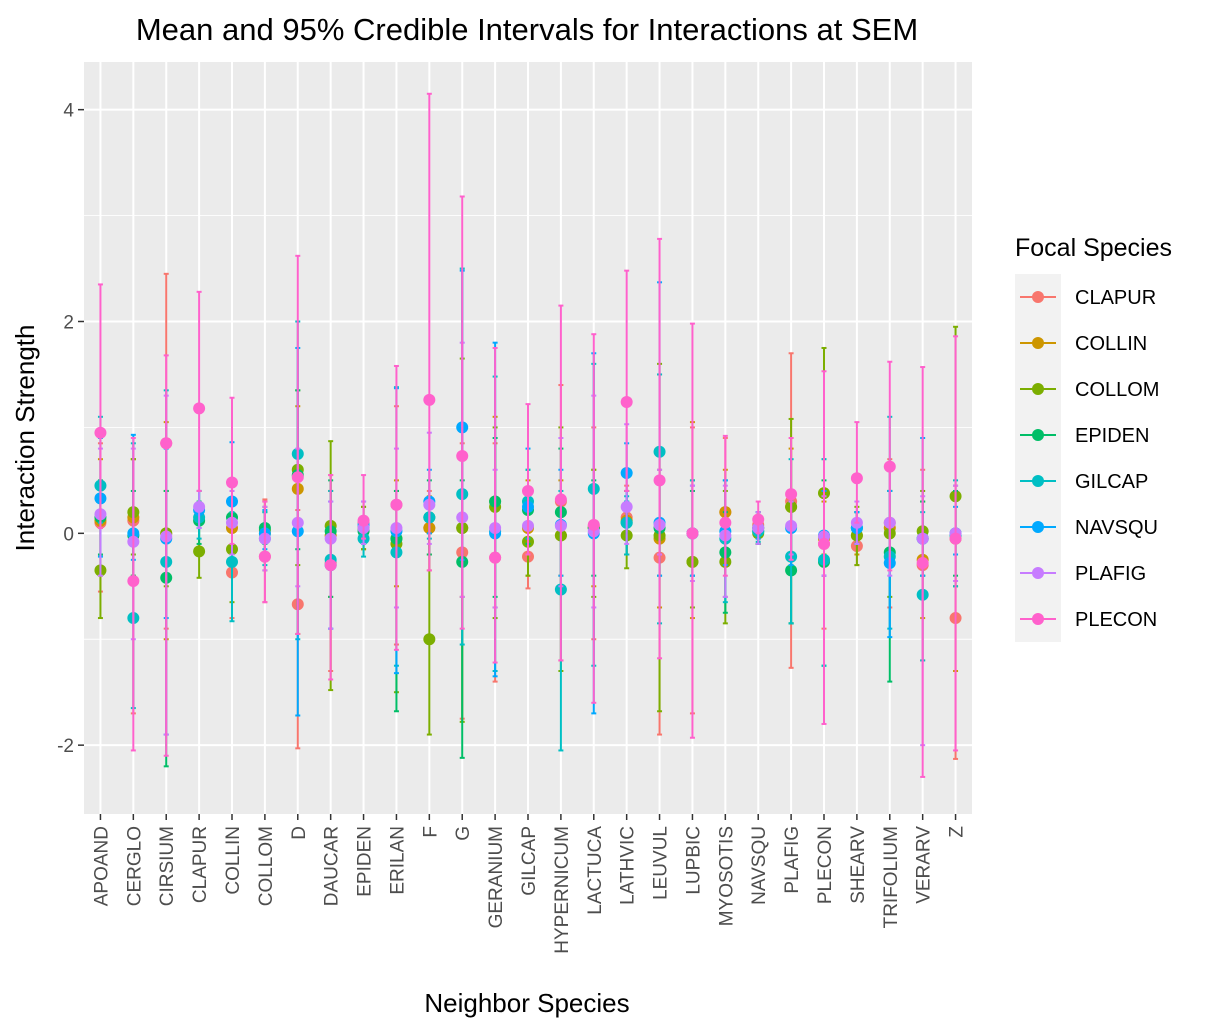  Describe the element at coordinates (266, 866) in the screenshot. I see `x-tick-label: COLLOM` at that location.